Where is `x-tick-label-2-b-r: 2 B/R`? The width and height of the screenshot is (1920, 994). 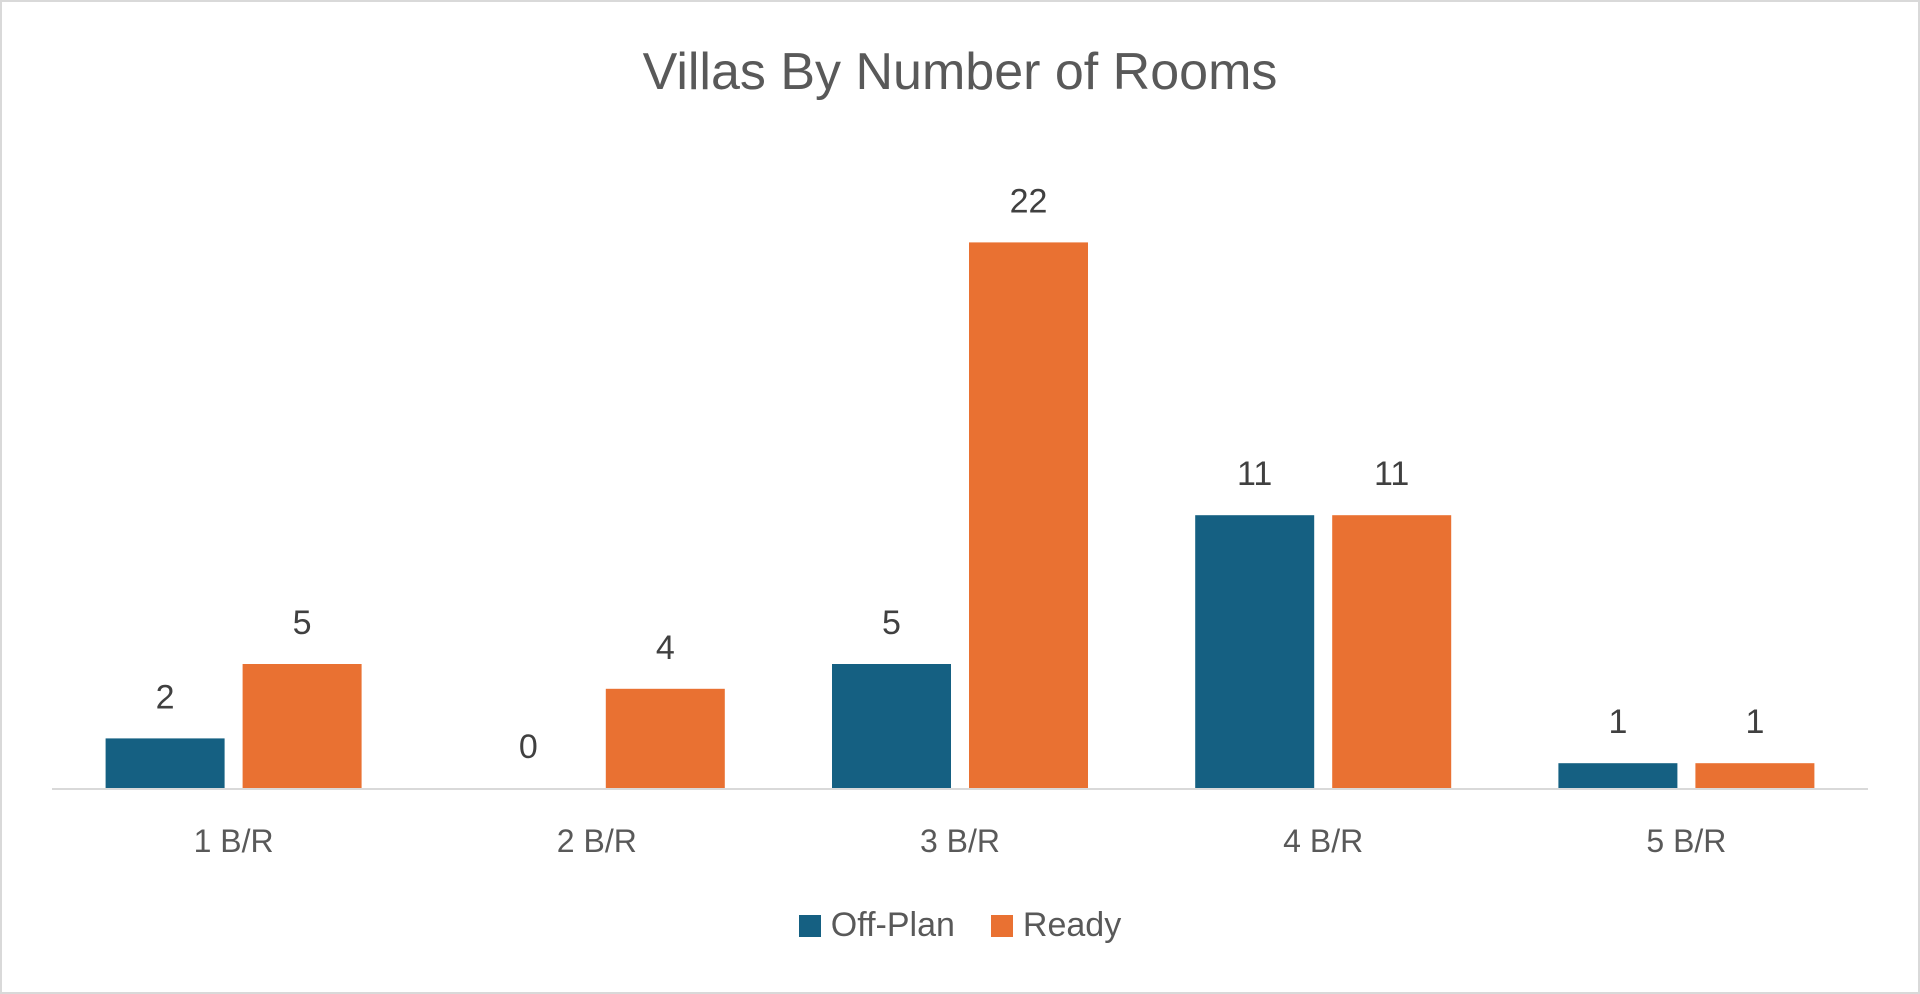 x-tick-label-2-b-r: 2 B/R is located at coordinates (597, 841).